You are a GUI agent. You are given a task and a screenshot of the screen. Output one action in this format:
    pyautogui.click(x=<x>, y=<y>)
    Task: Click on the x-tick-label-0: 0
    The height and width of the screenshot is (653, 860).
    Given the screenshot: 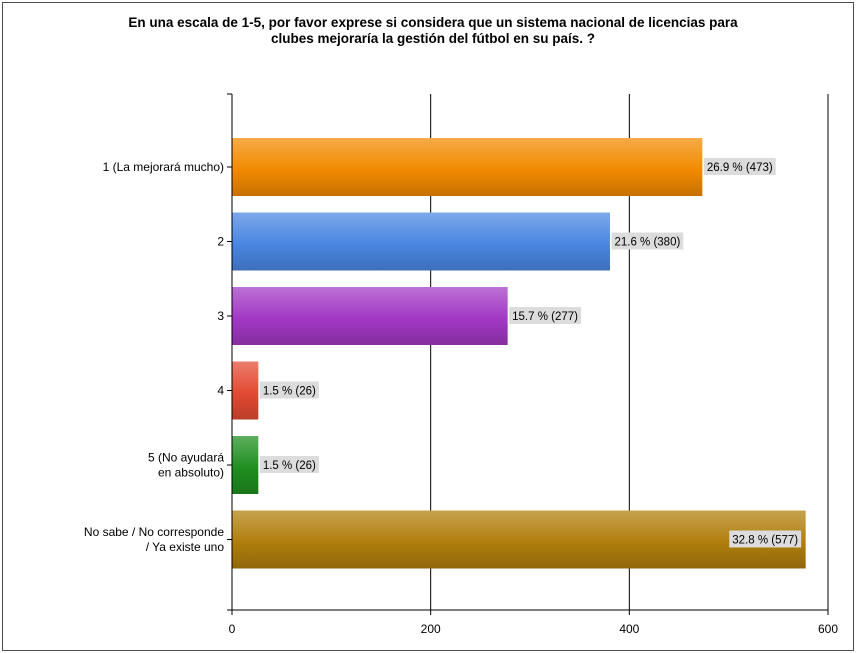 What is the action you would take?
    pyautogui.click(x=232, y=629)
    